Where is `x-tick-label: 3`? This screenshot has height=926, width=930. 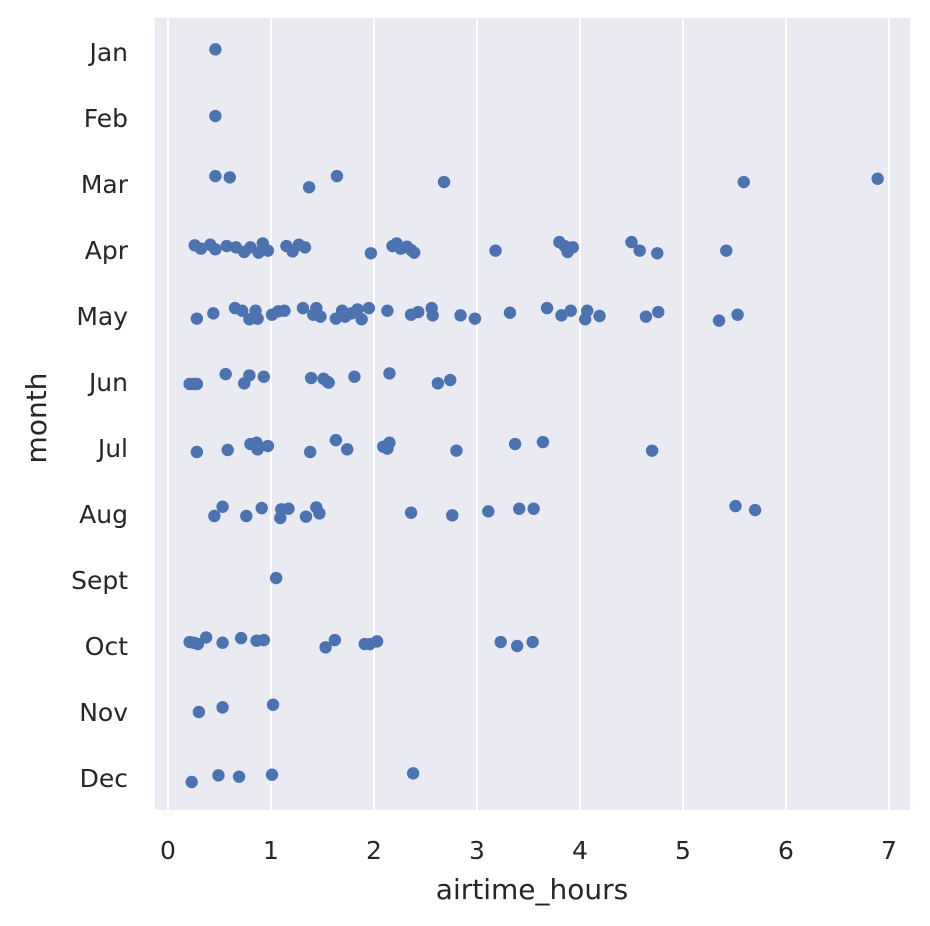 x-tick-label: 3 is located at coordinates (477, 850).